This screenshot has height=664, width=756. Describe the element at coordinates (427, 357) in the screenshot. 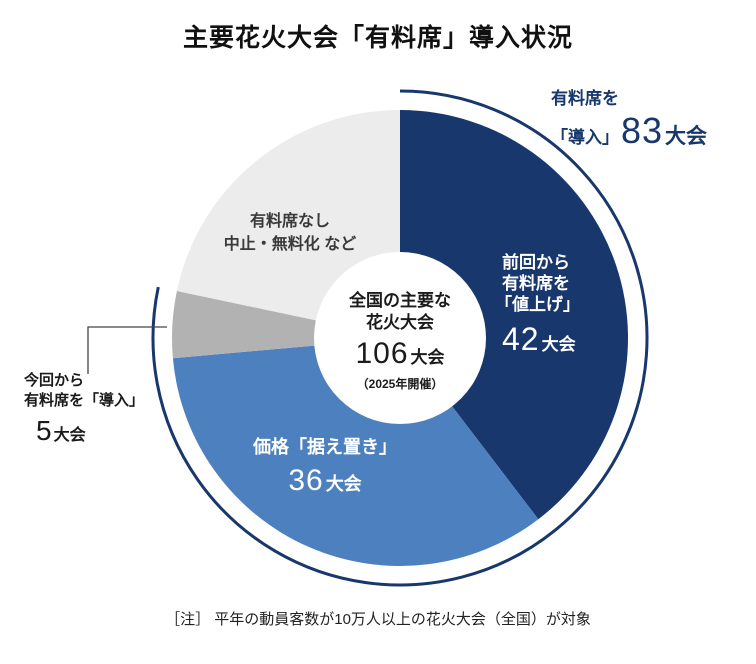

I see `label-center-unit: 大会` at that location.